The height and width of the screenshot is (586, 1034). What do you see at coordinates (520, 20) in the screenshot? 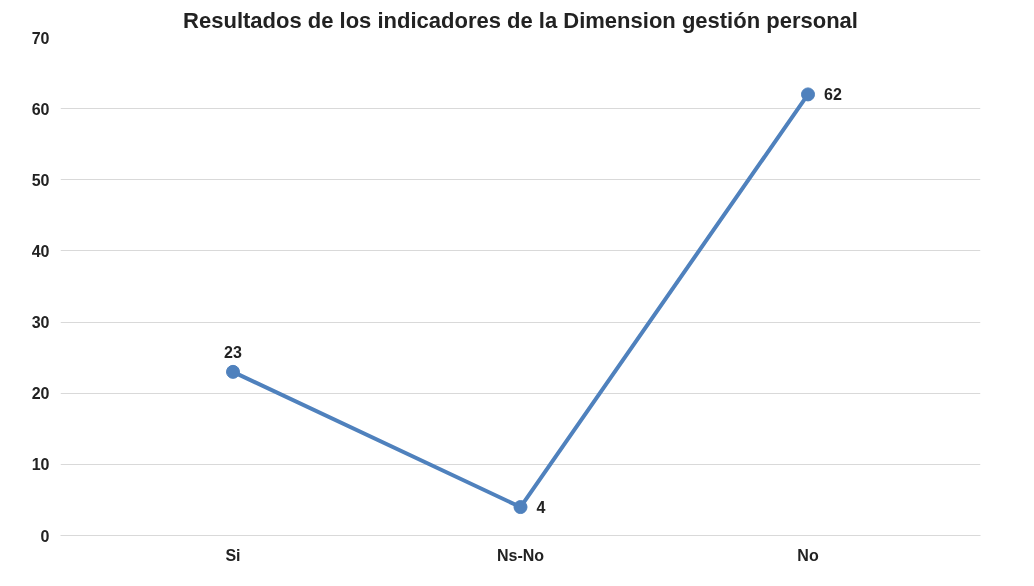
I see `chart-title: Resultados de los indicadores de la Dimension gestión personal` at bounding box center [520, 20].